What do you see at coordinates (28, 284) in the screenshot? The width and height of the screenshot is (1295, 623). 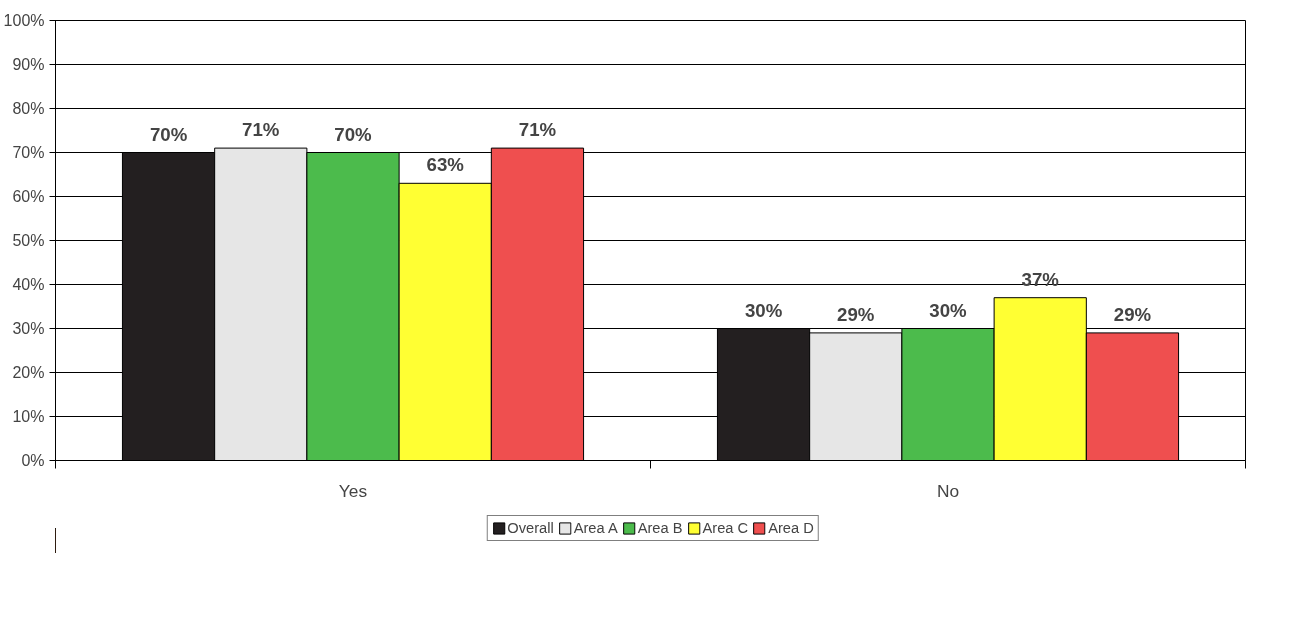 I see `y-tick-label: 40%` at bounding box center [28, 284].